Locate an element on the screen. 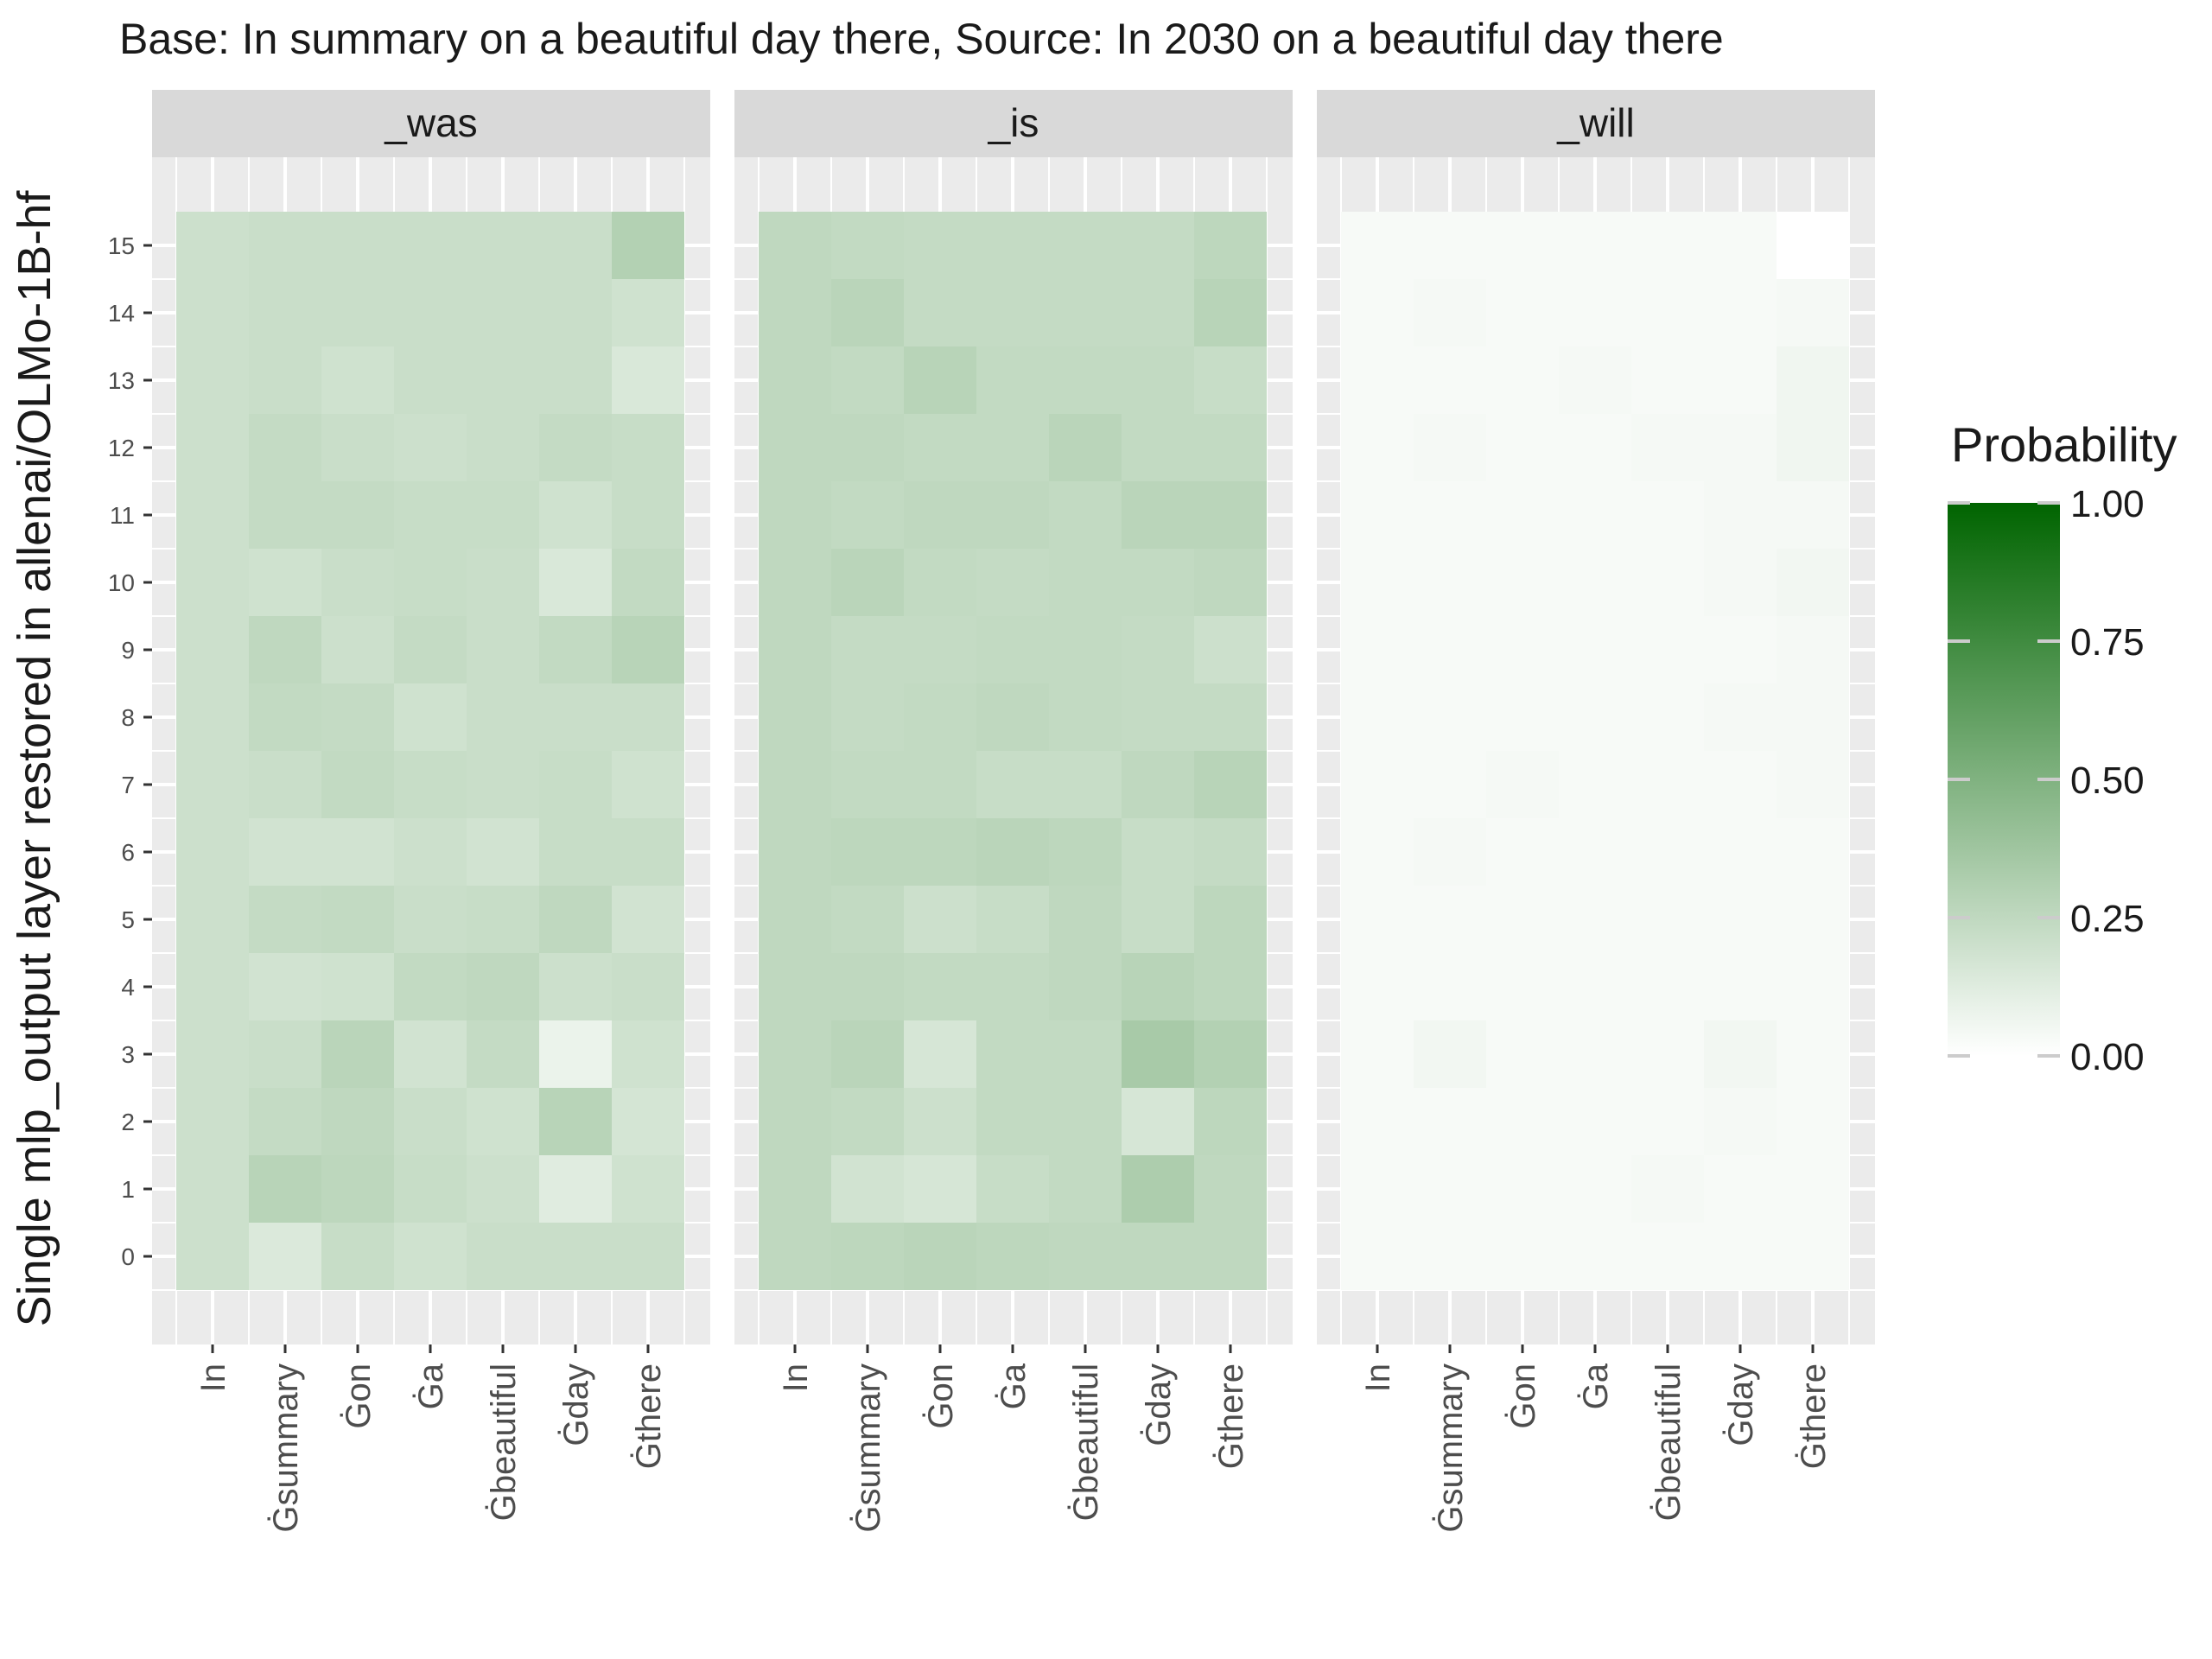 Image resolution: width=2212 pixels, height=1659 pixels. y-tick-label: 10 is located at coordinates (122, 582).